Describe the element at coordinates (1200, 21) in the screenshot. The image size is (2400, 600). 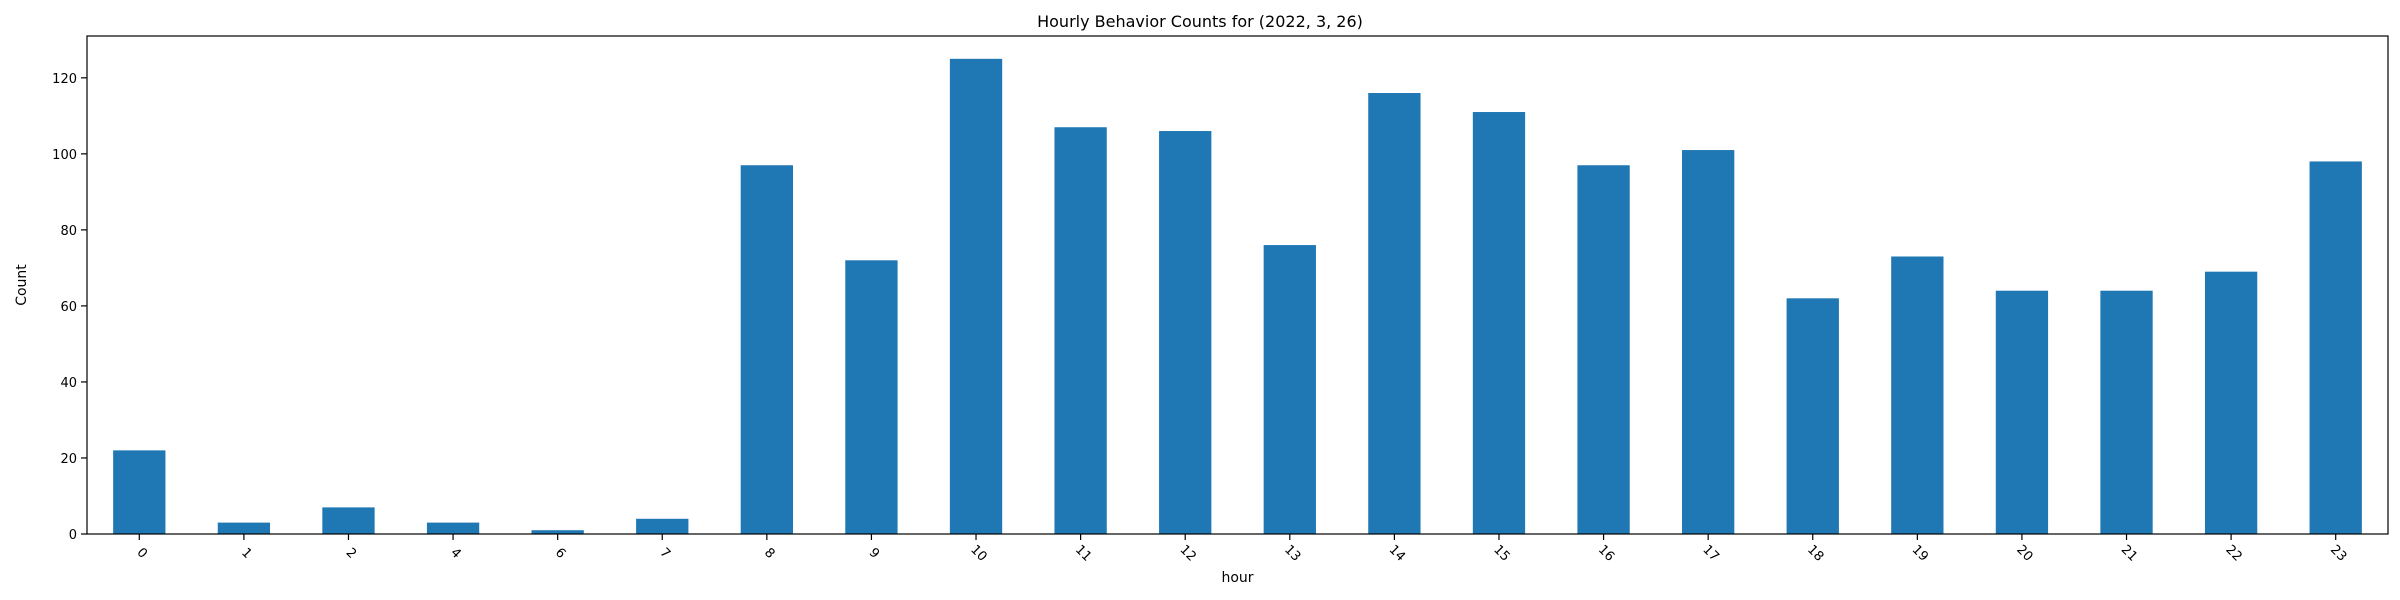
I see `chart-title: Hourly Behavior Counts for (2022, 3, 26)` at that location.